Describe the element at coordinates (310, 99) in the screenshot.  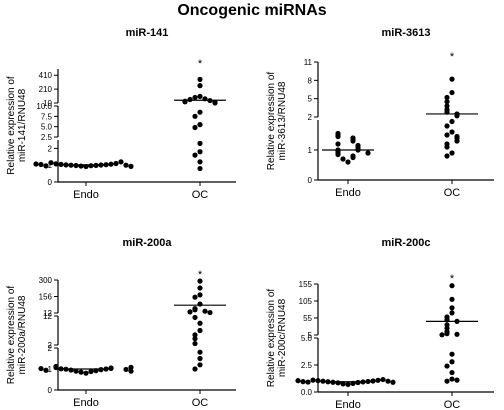
I see `y-tick-label: 5` at that location.